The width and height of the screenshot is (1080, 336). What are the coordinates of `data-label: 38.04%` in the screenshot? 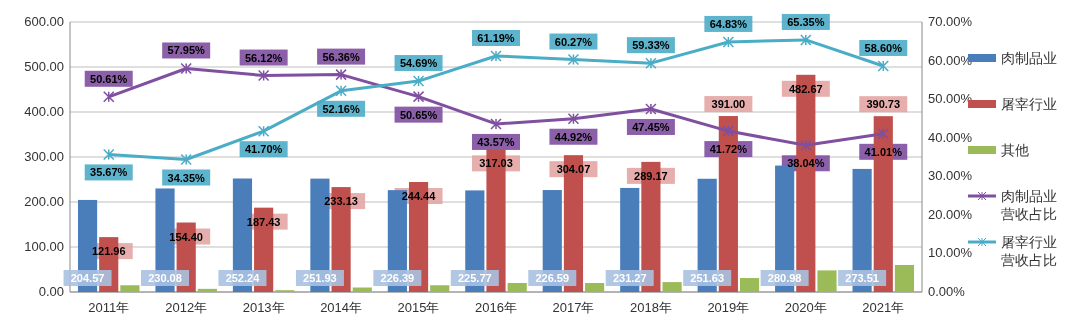 It's located at (806, 163).